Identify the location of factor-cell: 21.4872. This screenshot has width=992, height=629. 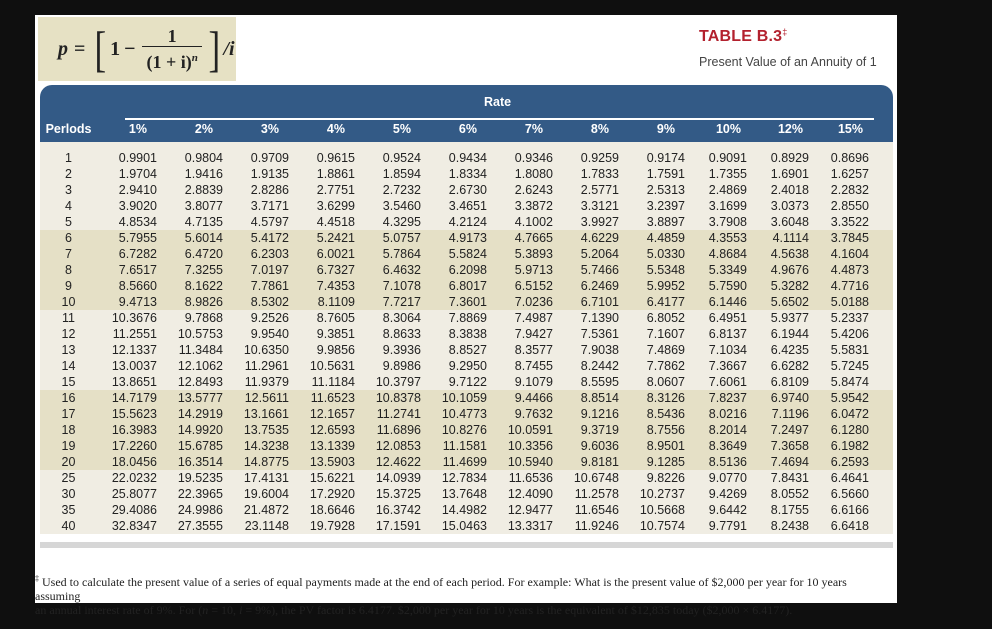
(266, 510).